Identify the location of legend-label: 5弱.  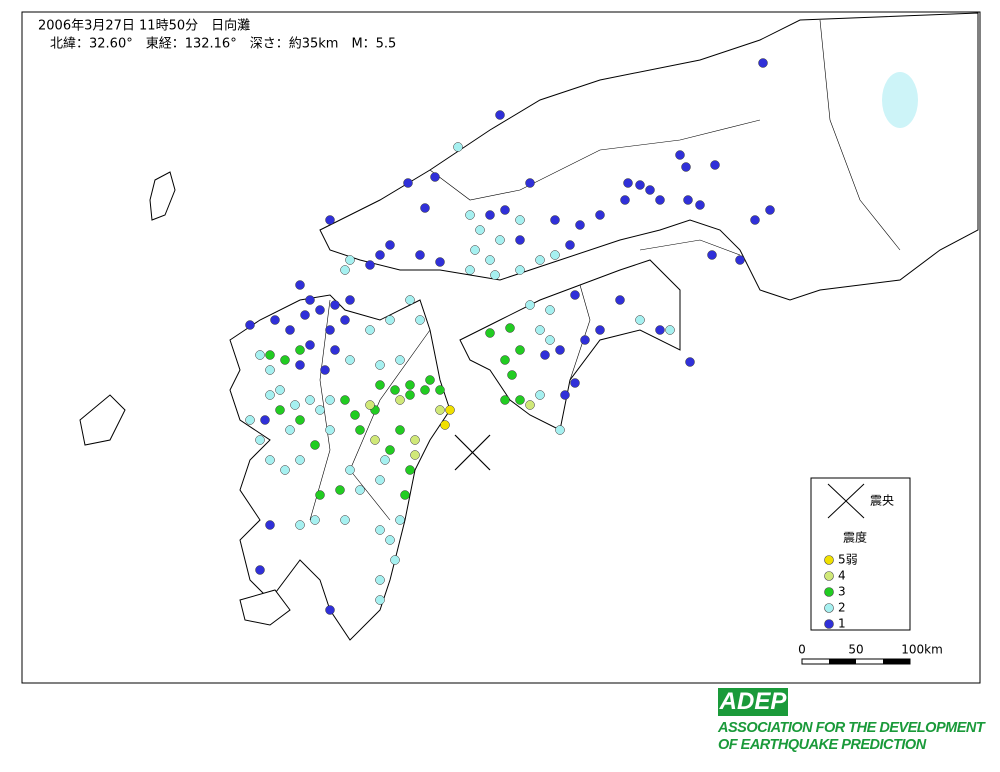
(848, 560).